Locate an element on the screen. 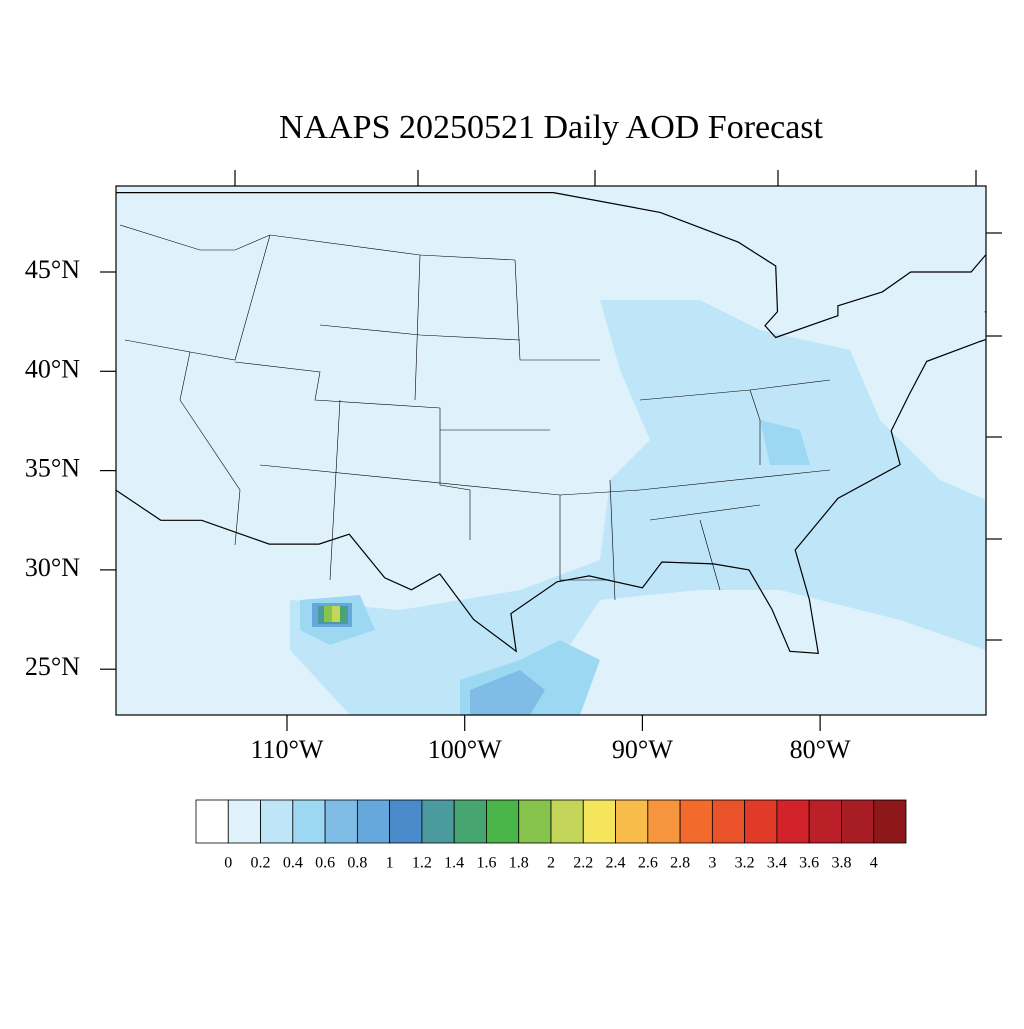 Image resolution: width=1024 pixels, height=1029 pixels. colorbar-label: 2.4 is located at coordinates (616, 863).